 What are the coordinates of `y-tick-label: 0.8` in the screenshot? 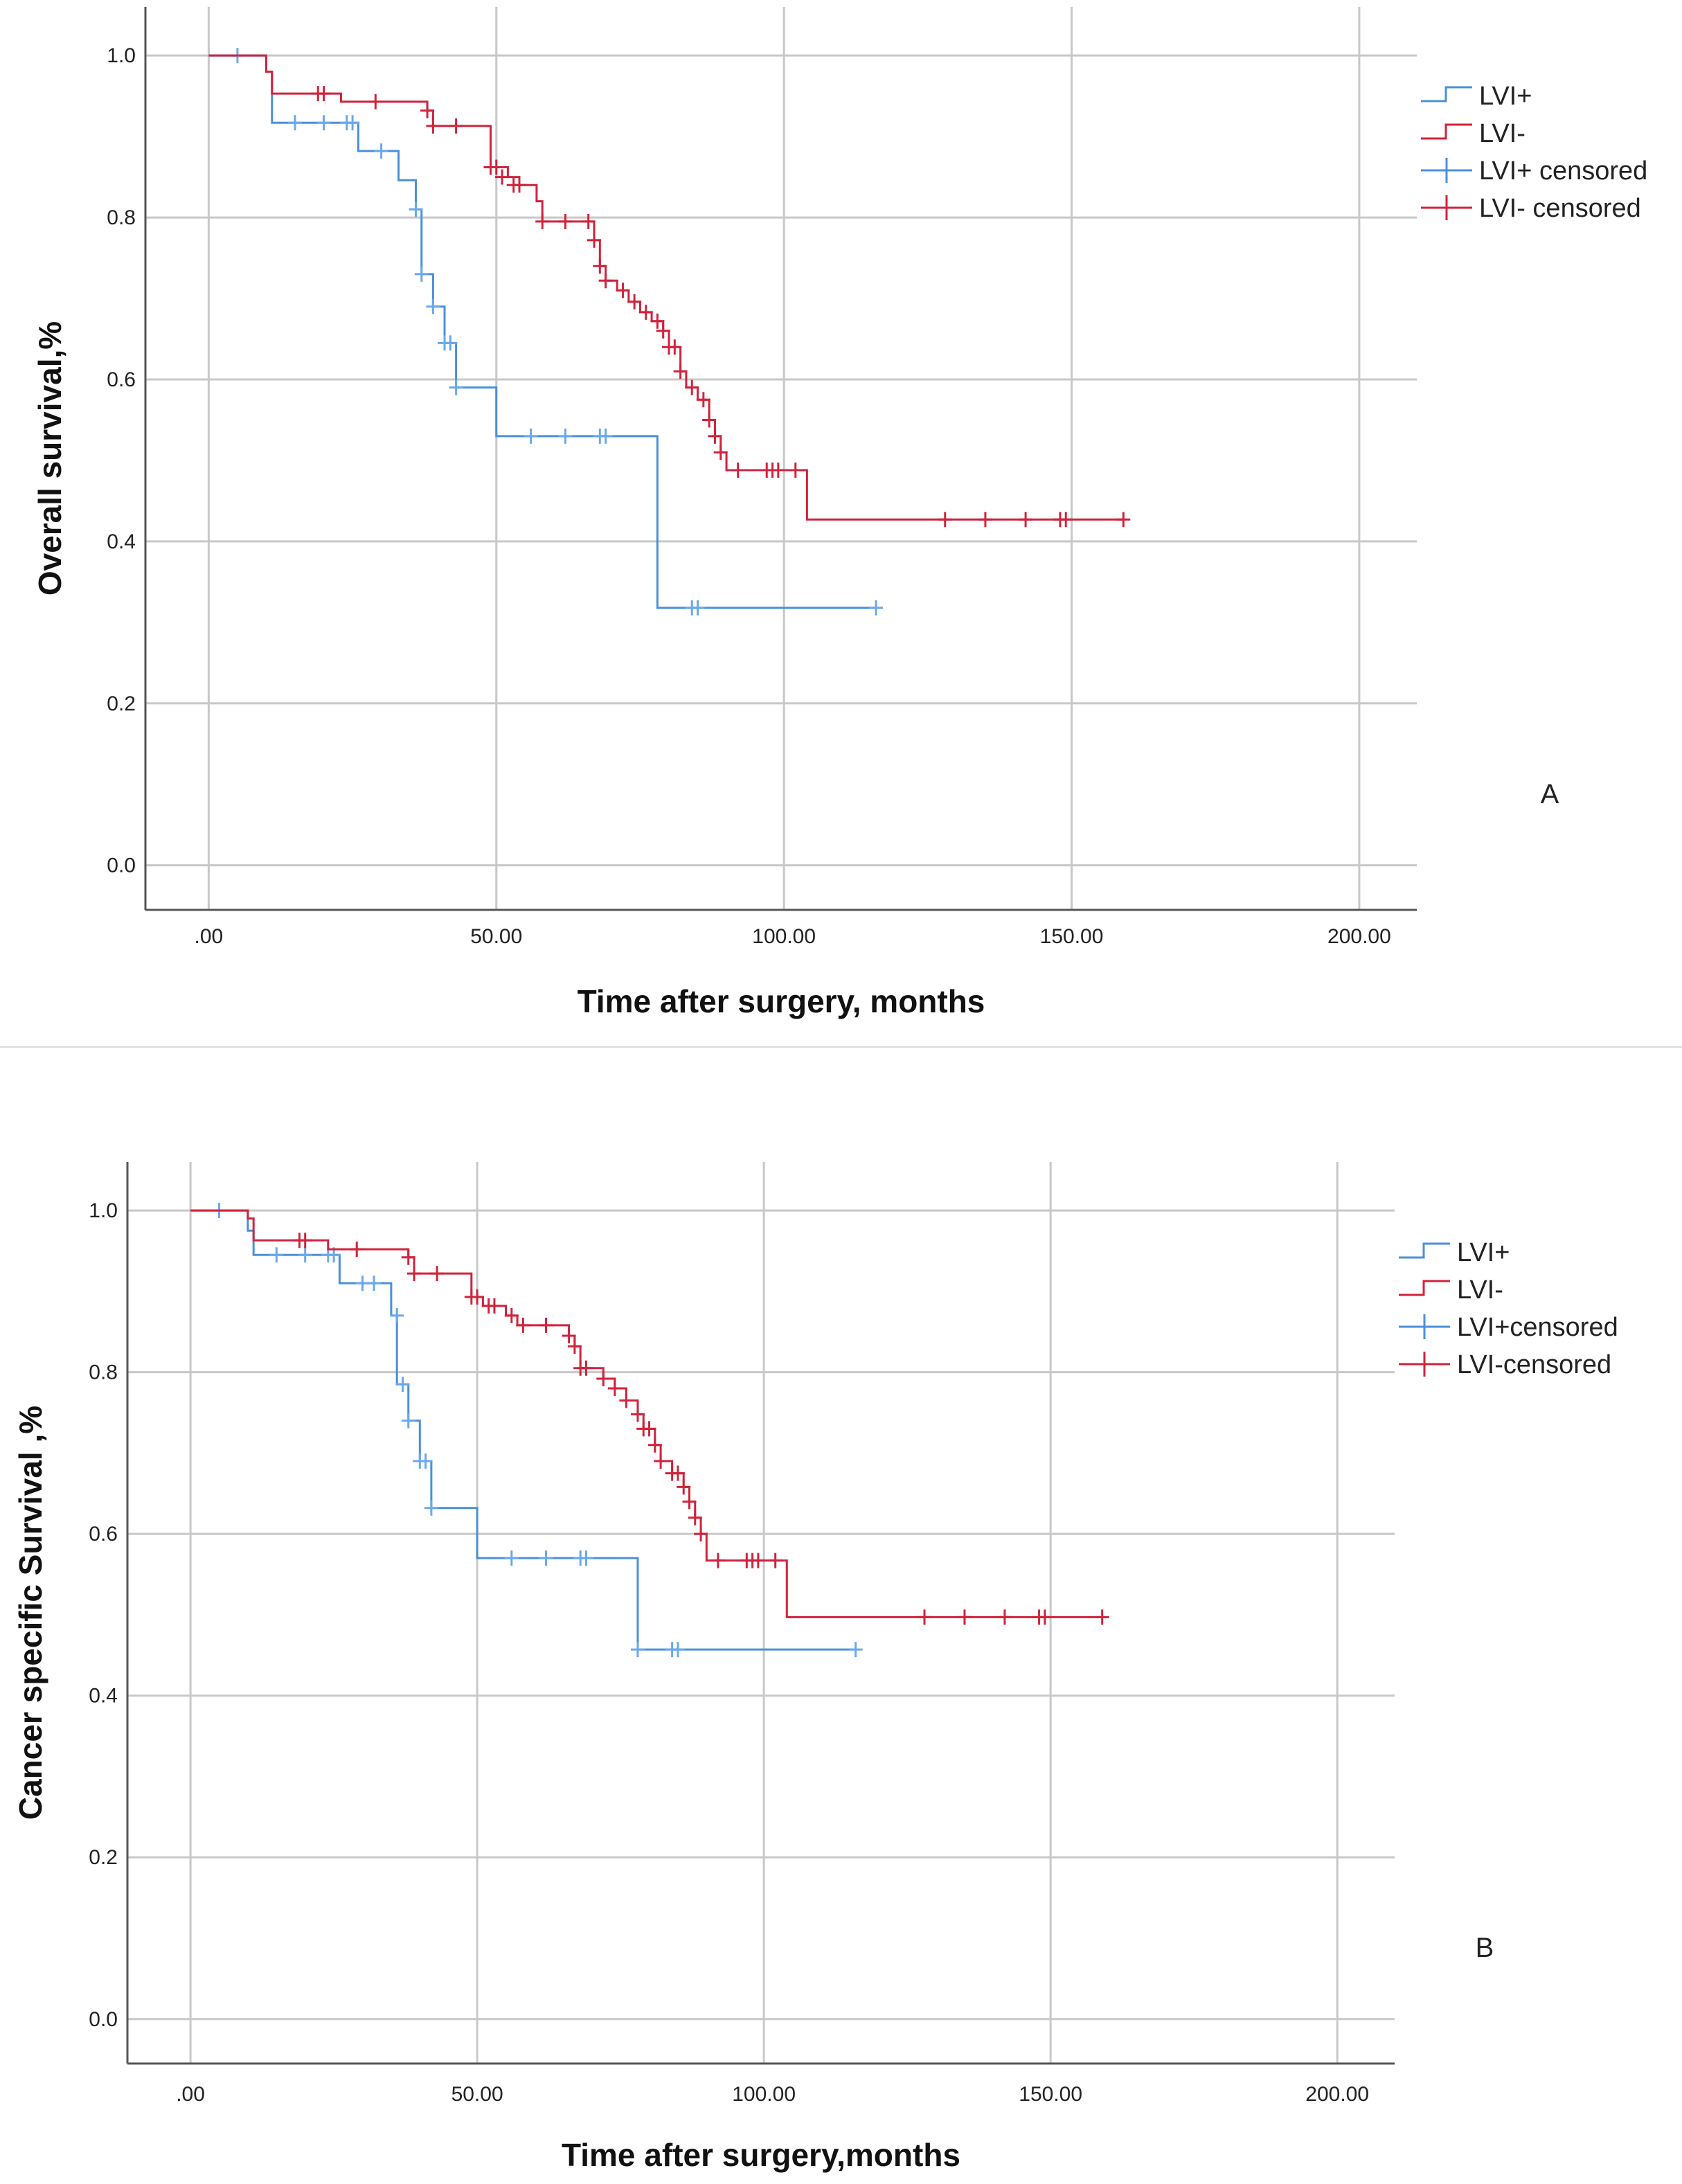 It's located at (122, 217).